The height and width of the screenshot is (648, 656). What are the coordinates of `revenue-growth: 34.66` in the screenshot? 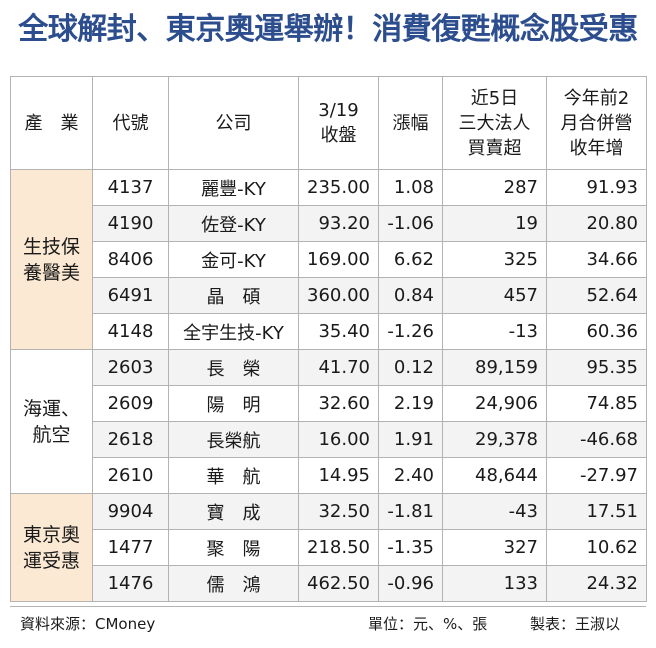 It's located at (596, 259).